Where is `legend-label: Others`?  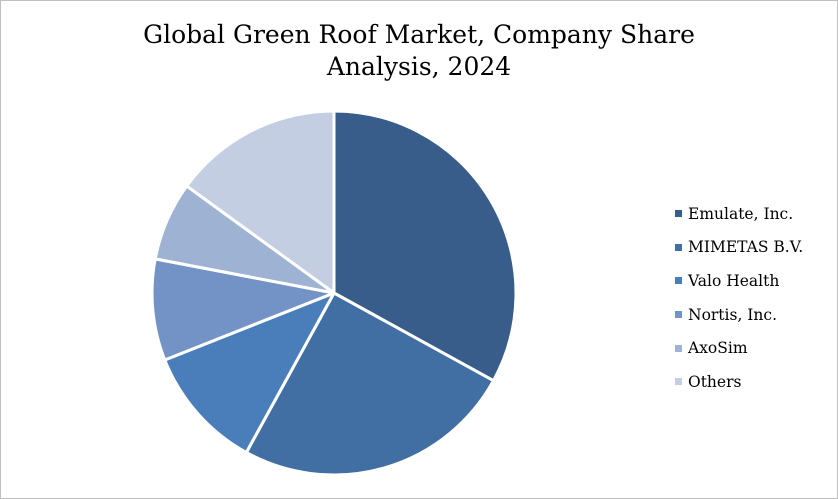
legend-label: Others is located at coordinates (715, 381).